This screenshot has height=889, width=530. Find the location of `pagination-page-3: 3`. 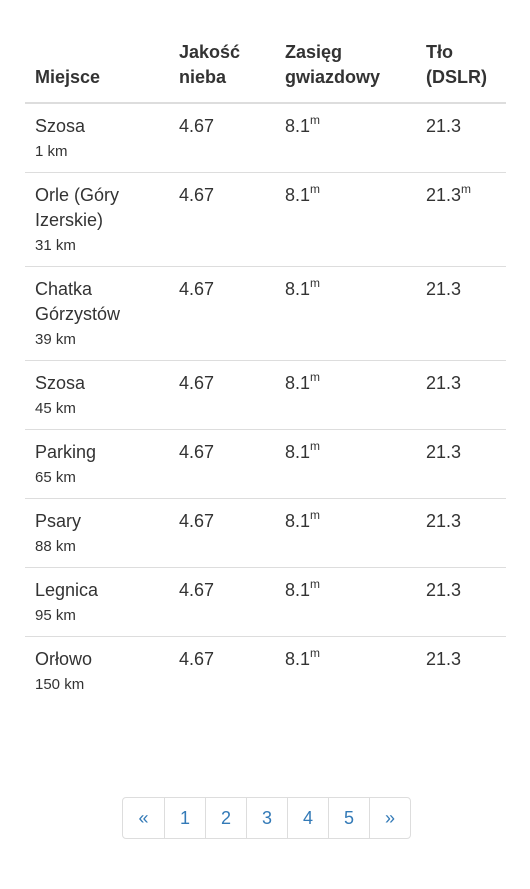

pagination-page-3: 3 is located at coordinates (266, 818).